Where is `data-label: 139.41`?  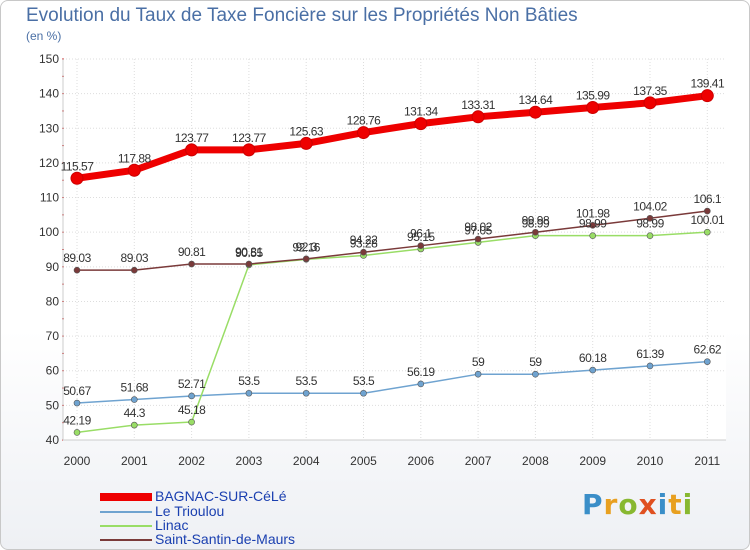
data-label: 139.41 is located at coordinates (707, 84).